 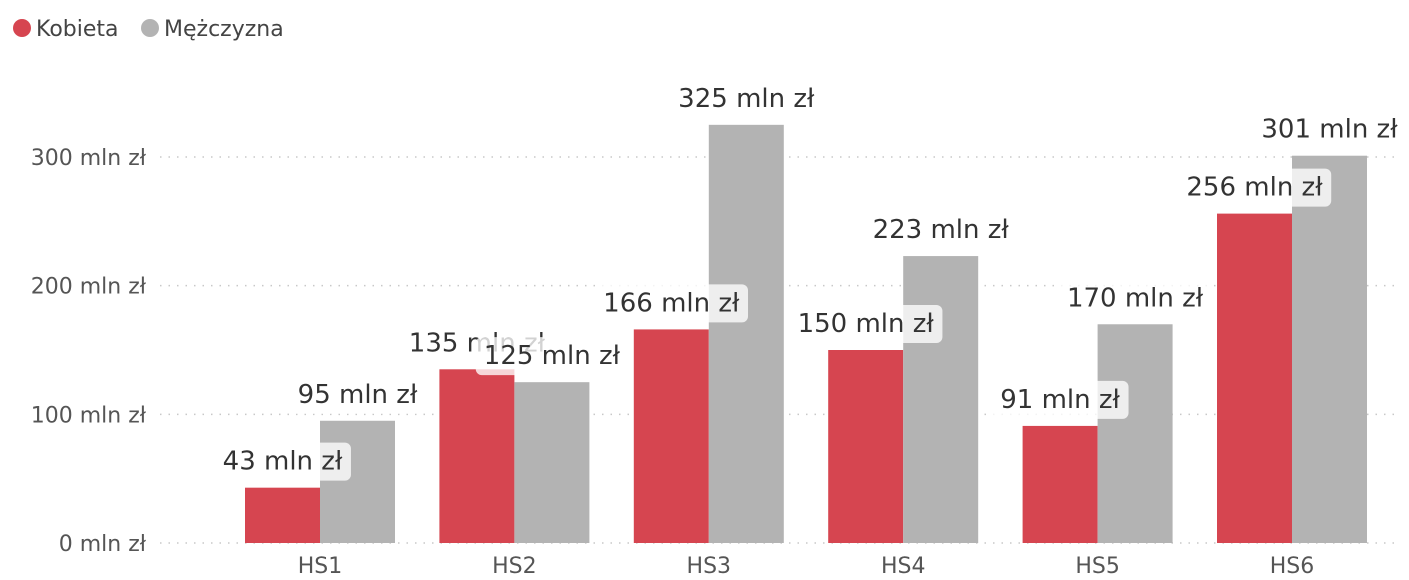 What do you see at coordinates (552, 462) in the screenshot?
I see `bar-mczyzna-hs2` at bounding box center [552, 462].